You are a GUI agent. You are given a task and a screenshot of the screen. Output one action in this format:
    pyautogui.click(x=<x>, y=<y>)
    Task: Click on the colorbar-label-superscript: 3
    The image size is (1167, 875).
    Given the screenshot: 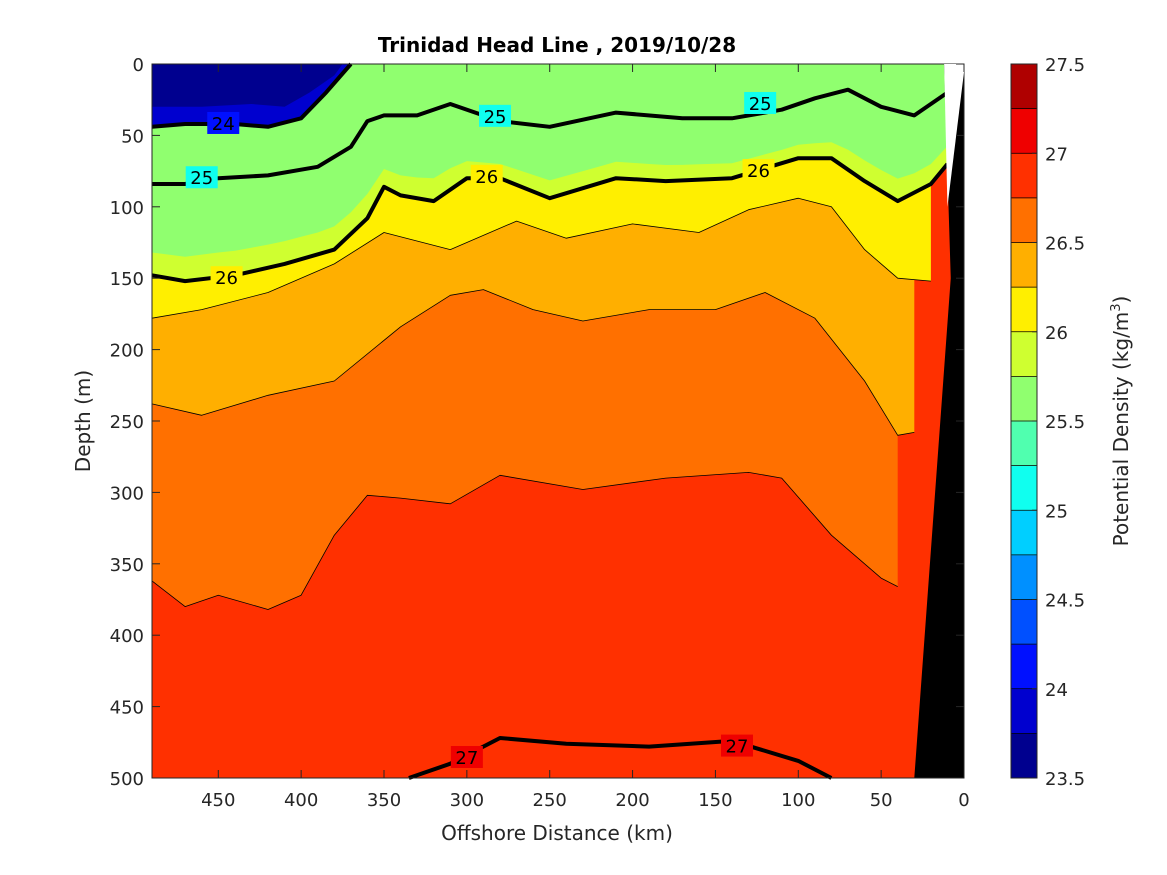 What is the action you would take?
    pyautogui.click(x=1116, y=307)
    